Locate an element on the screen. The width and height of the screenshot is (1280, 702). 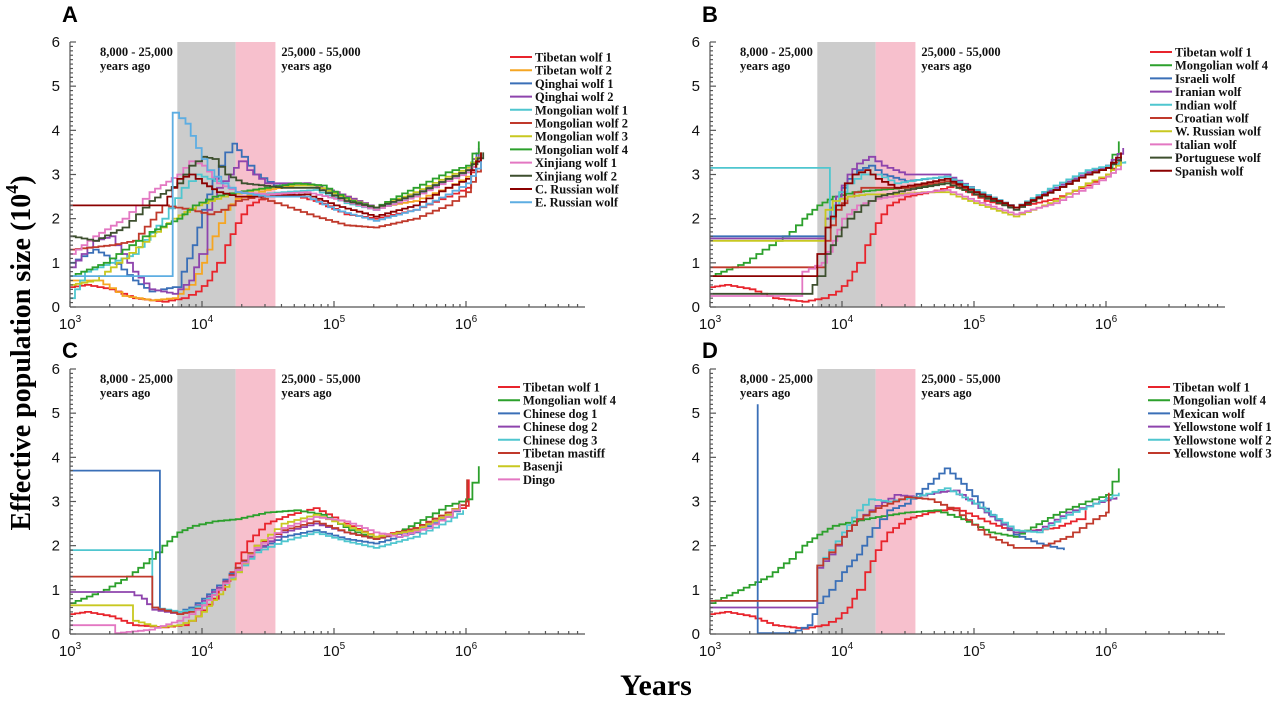
legend-label: Qinghai wolf 2 is located at coordinates (574, 97).